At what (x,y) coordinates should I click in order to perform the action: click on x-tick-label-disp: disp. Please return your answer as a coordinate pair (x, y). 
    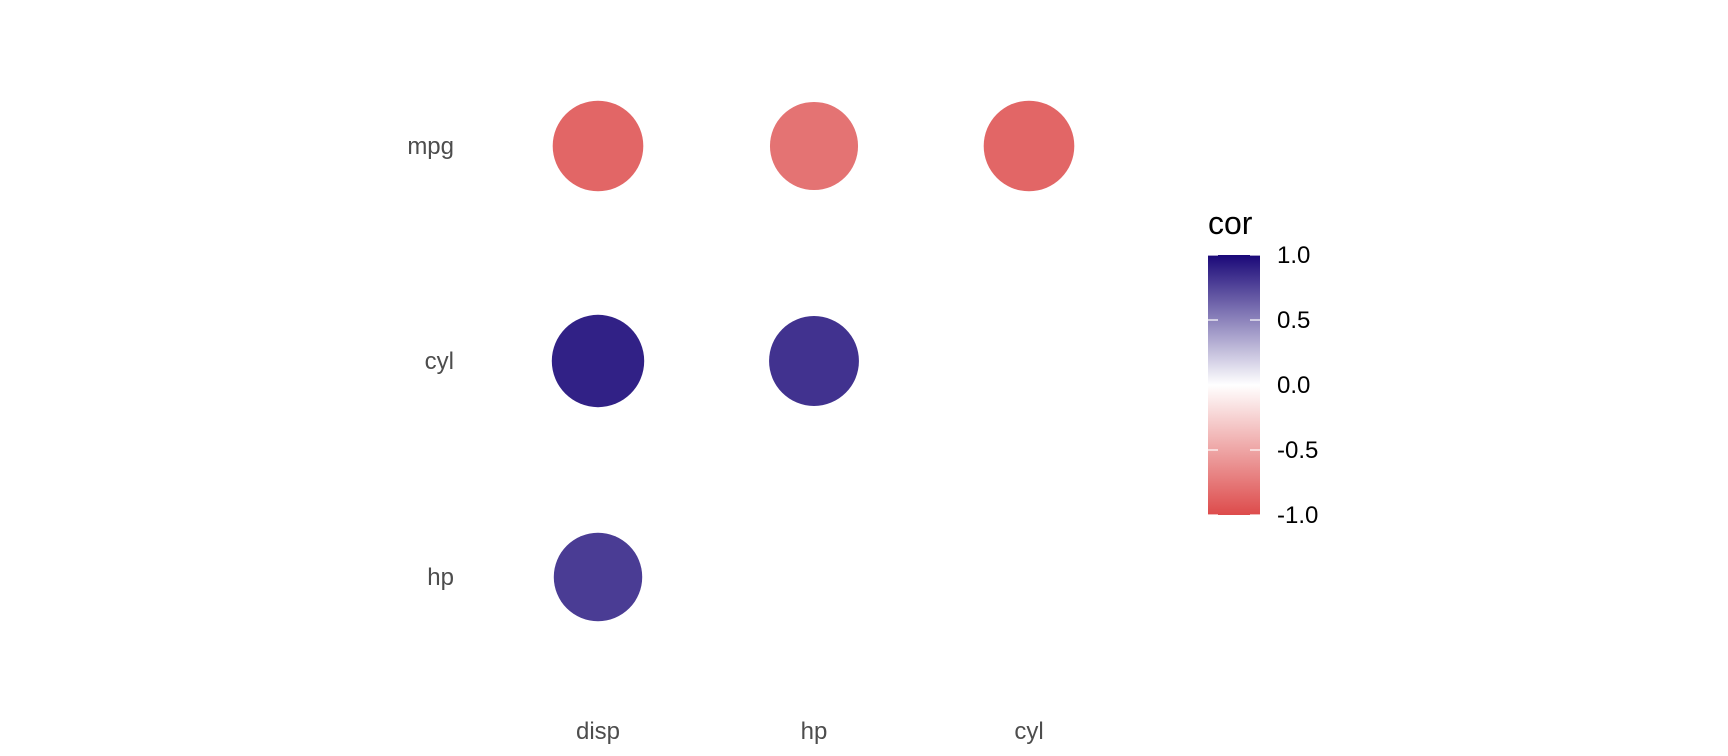
    Looking at the image, I should click on (598, 731).